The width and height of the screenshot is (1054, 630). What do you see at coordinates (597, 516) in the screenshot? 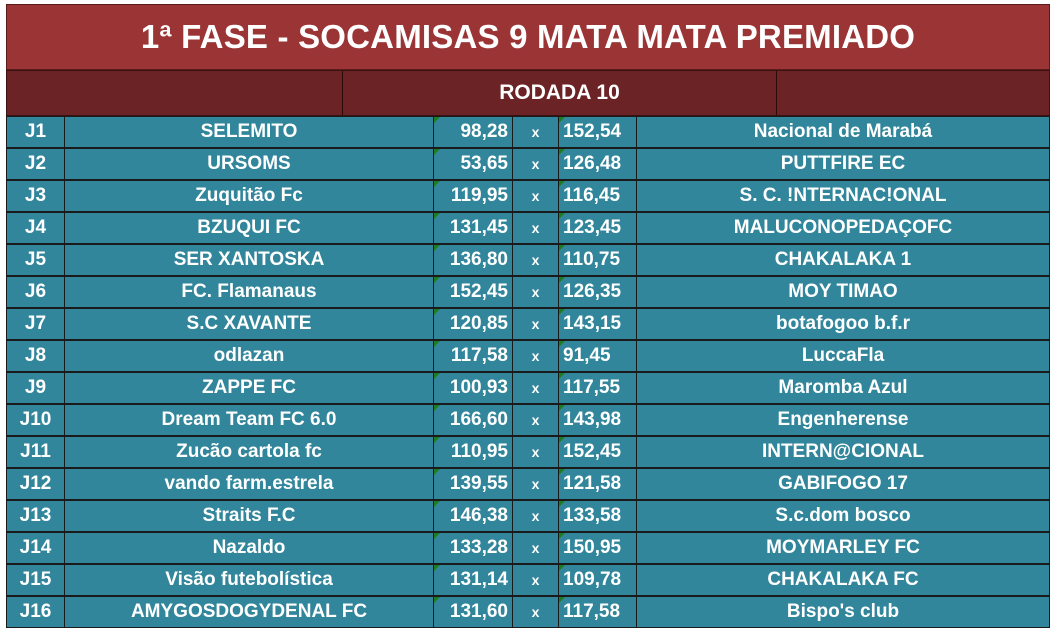
I see `away-score: 133,58` at bounding box center [597, 516].